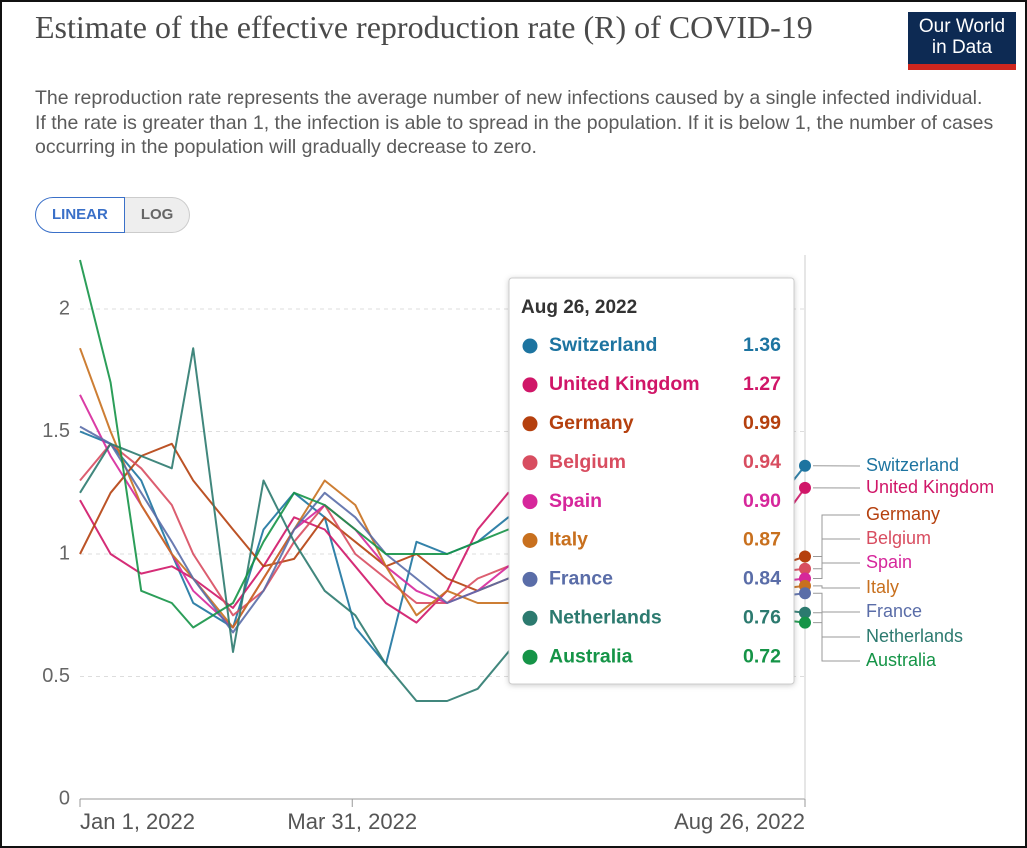  What do you see at coordinates (762, 462) in the screenshot?
I see `tooltip-value: 0.94` at bounding box center [762, 462].